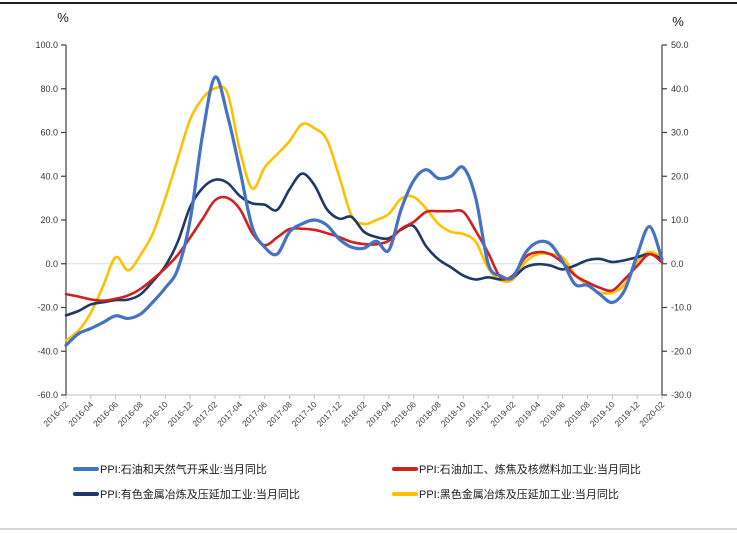 This screenshot has width=737, height=533. What do you see at coordinates (229, 413) in the screenshot?
I see `x-axis-tick-label: 2017-04` at bounding box center [229, 413].